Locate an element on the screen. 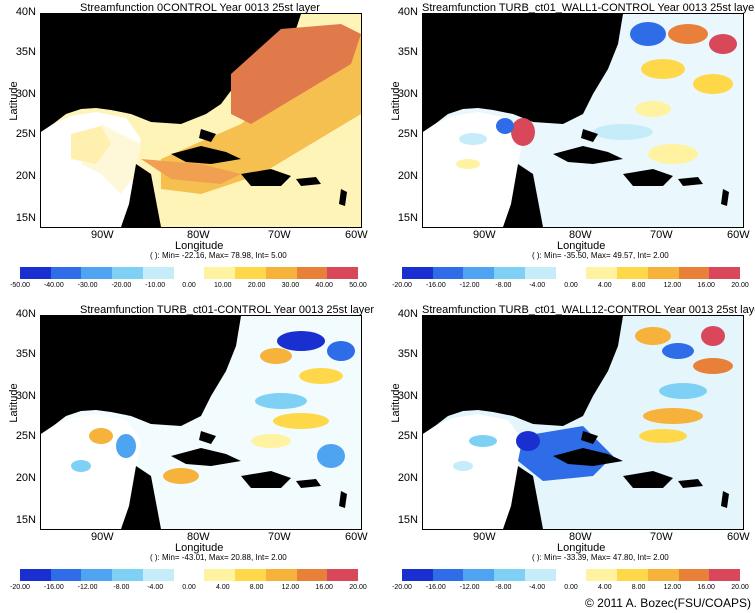 Image resolution: width=755 pixels, height=613 pixels. colorbar-label: 12.00 is located at coordinates (672, 285).